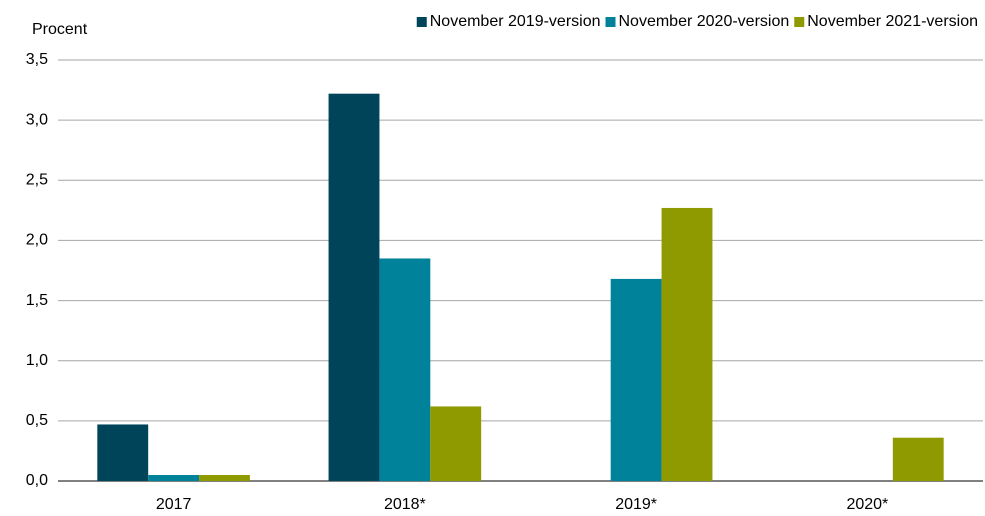 The image size is (985, 516). What do you see at coordinates (37, 119) in the screenshot?
I see `y-tick-label: 3,0` at bounding box center [37, 119].